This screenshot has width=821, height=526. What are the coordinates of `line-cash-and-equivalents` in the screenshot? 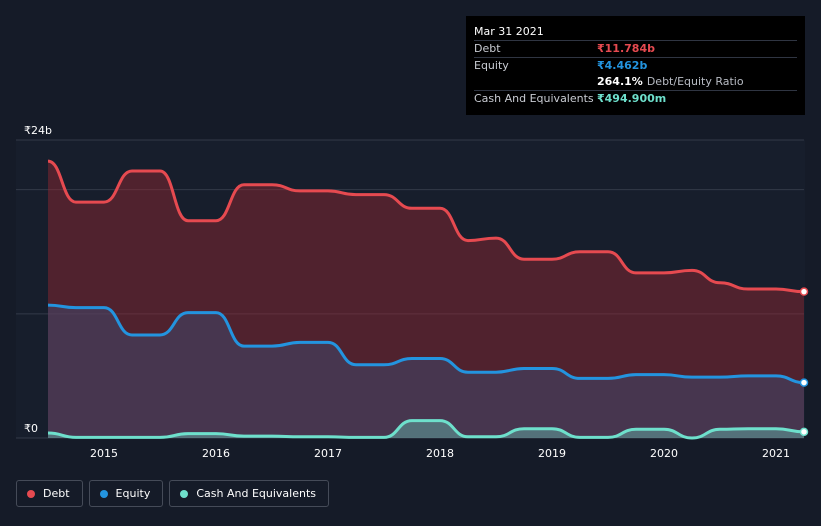 It's located at (426, 429).